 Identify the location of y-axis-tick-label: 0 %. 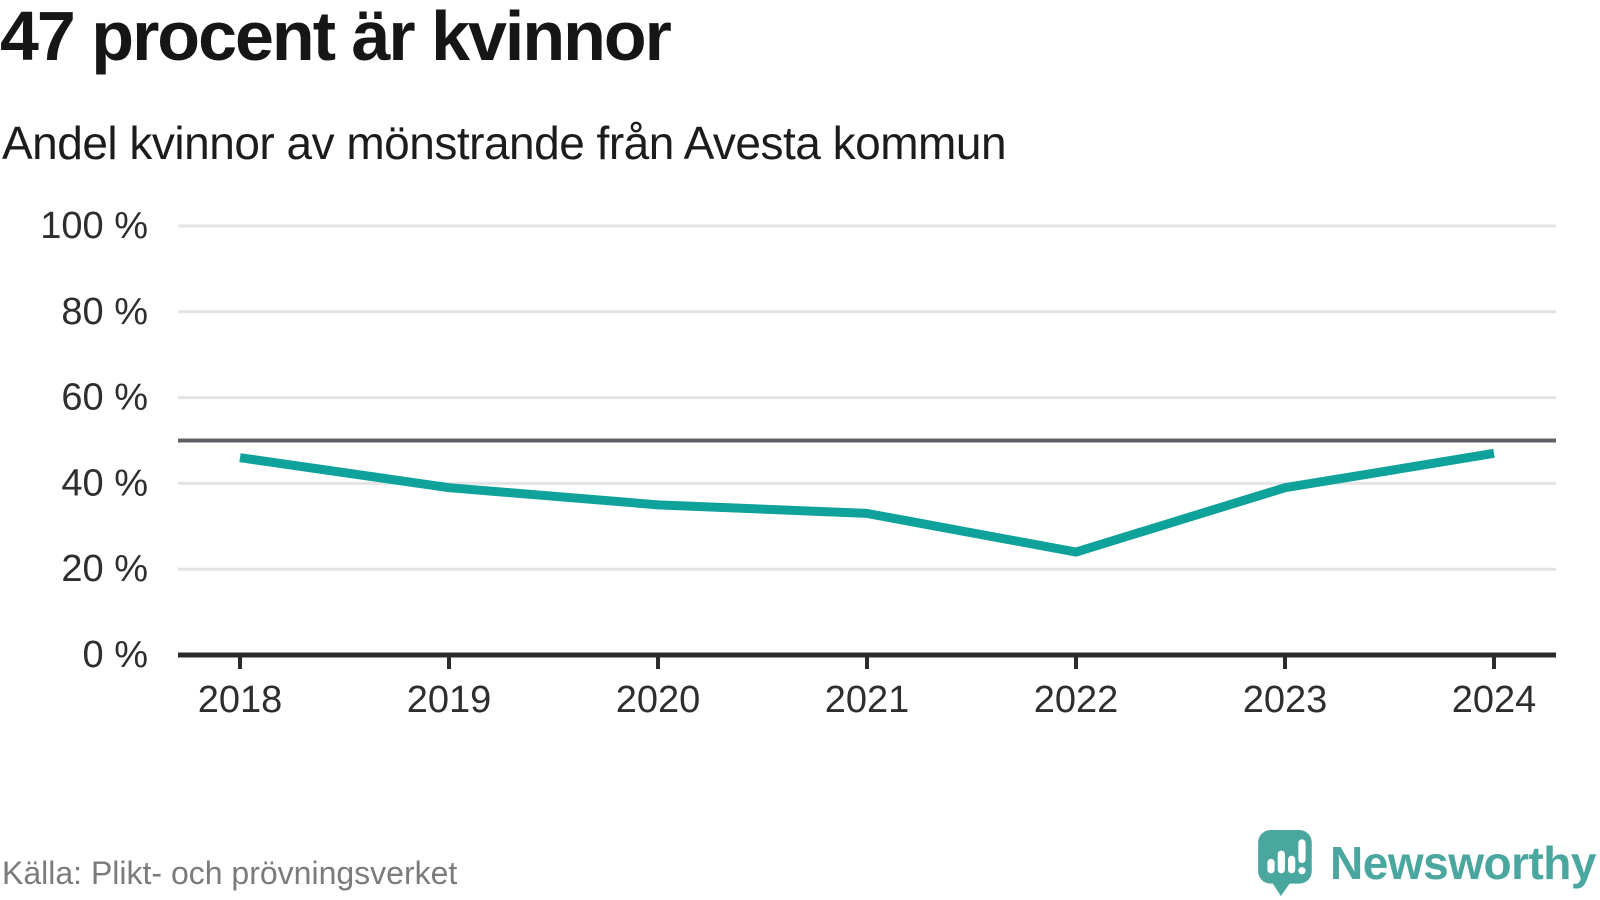
(115, 655).